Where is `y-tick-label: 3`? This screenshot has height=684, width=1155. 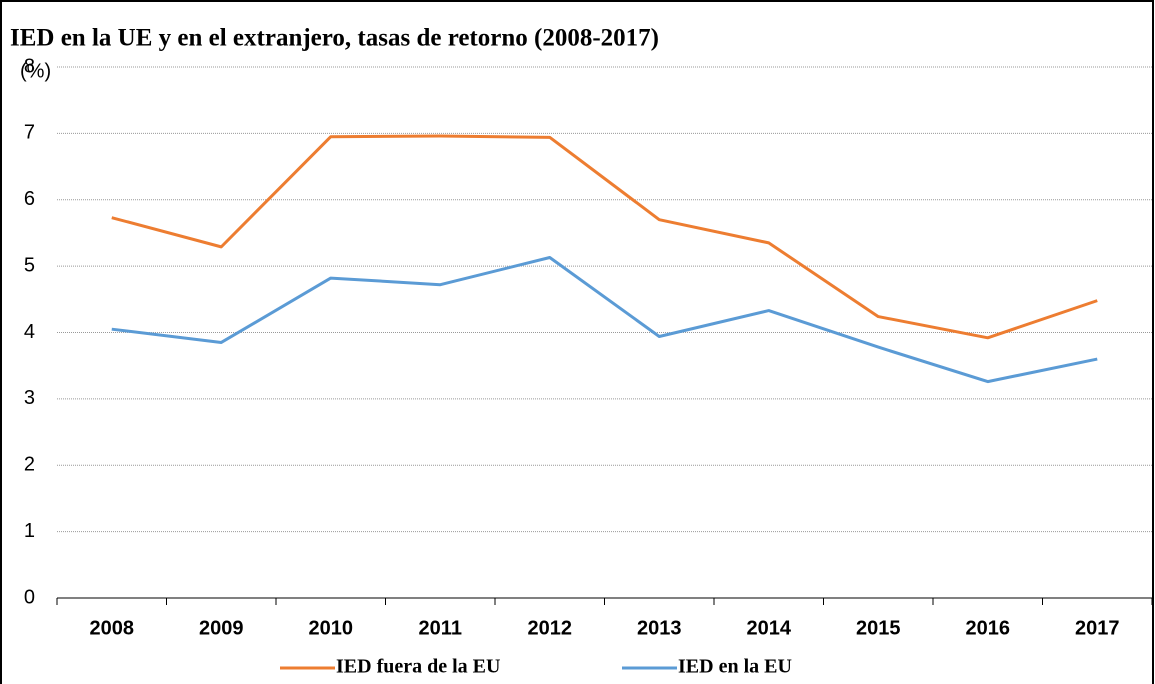
y-tick-label: 3 is located at coordinates (29, 398).